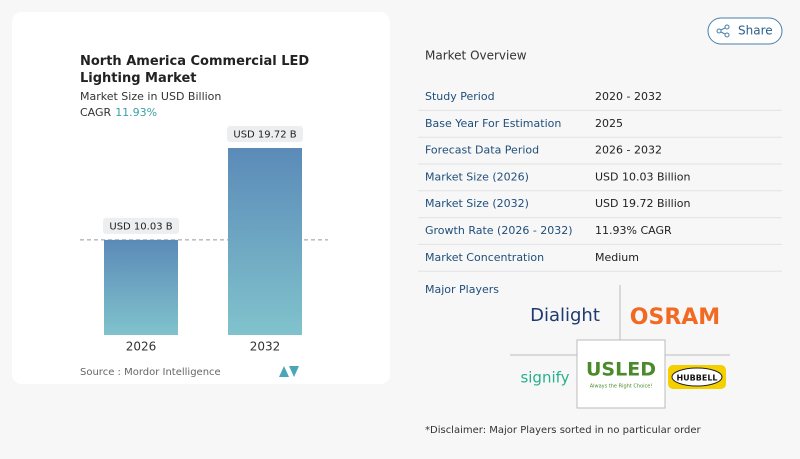 This screenshot has width=800, height=459. Describe the element at coordinates (462, 289) in the screenshot. I see `players-title: Major Players` at that location.